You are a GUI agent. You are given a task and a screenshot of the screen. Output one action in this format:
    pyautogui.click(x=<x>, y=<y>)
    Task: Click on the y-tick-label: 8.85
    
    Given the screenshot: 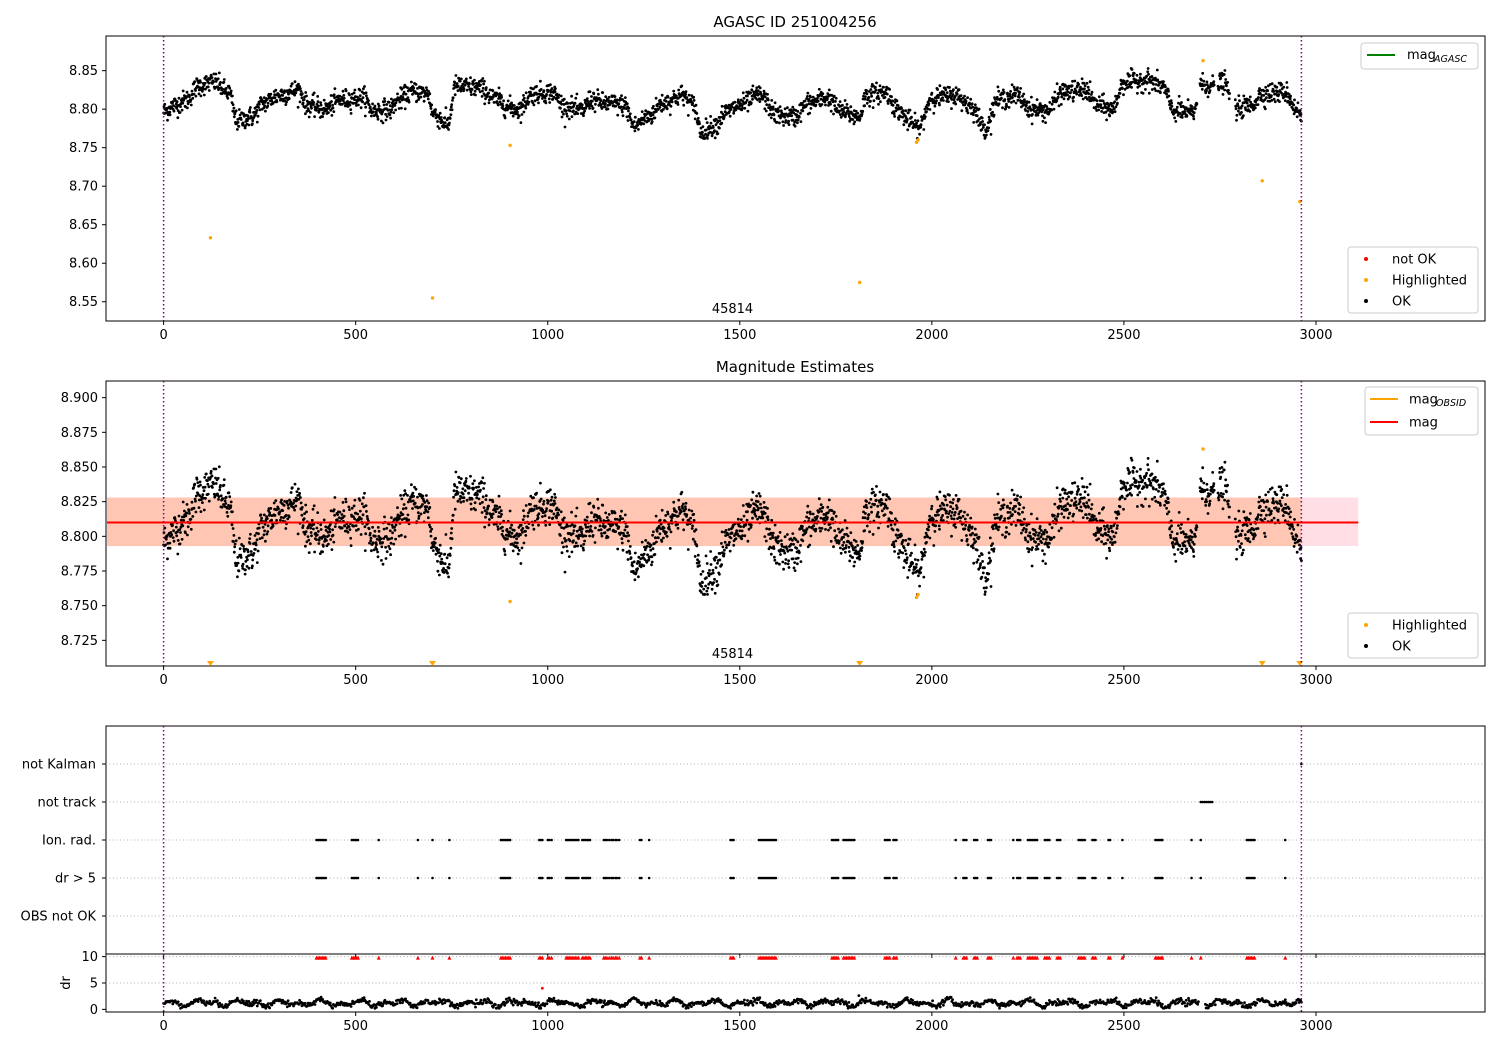 What is the action you would take?
    pyautogui.click(x=83, y=71)
    